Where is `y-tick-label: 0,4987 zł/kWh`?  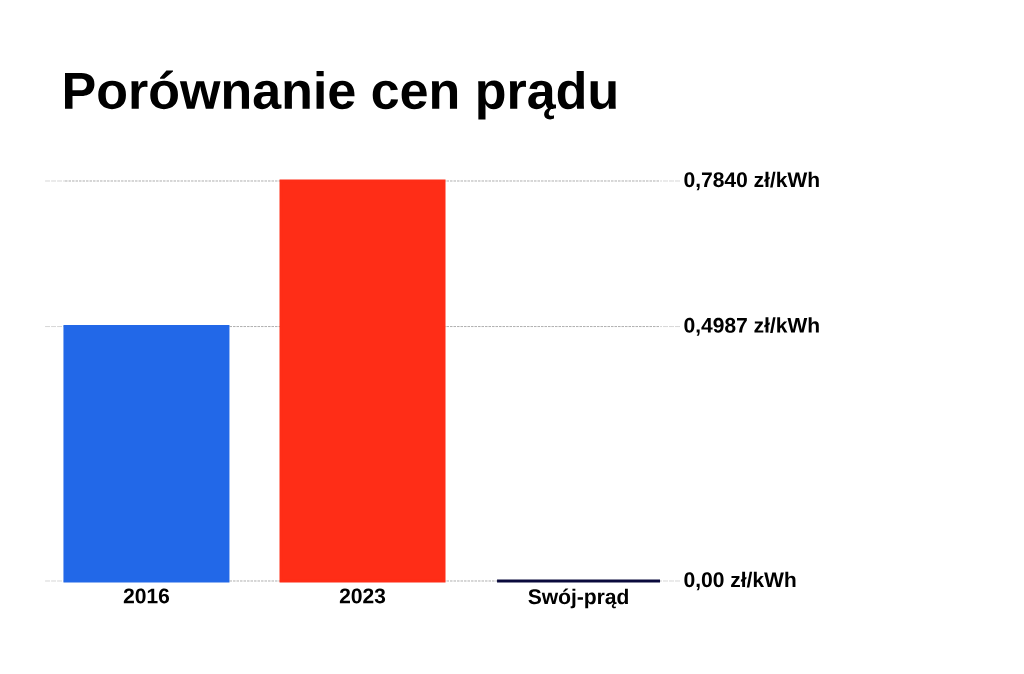
y-tick-label: 0,4987 zł/kWh is located at coordinates (751, 326).